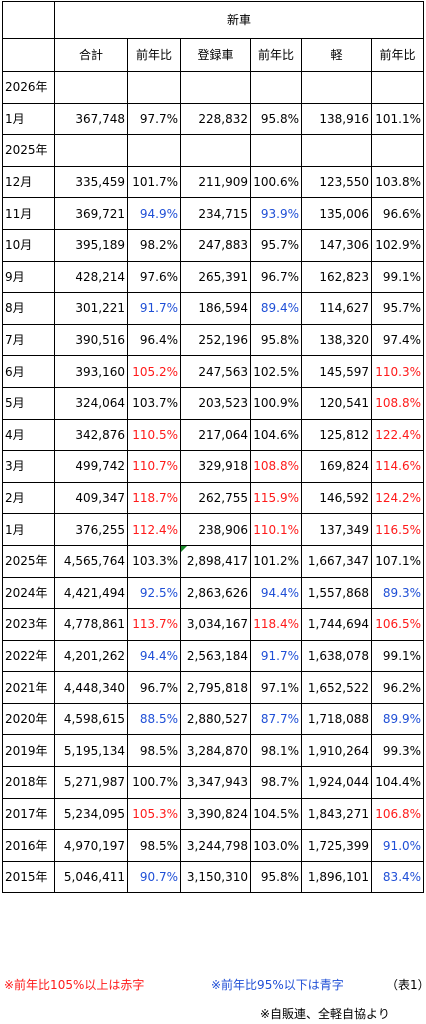 The height and width of the screenshot is (1024, 426). Describe the element at coordinates (215, 719) in the screenshot. I see `cell-registered: 2,880,527` at that location.